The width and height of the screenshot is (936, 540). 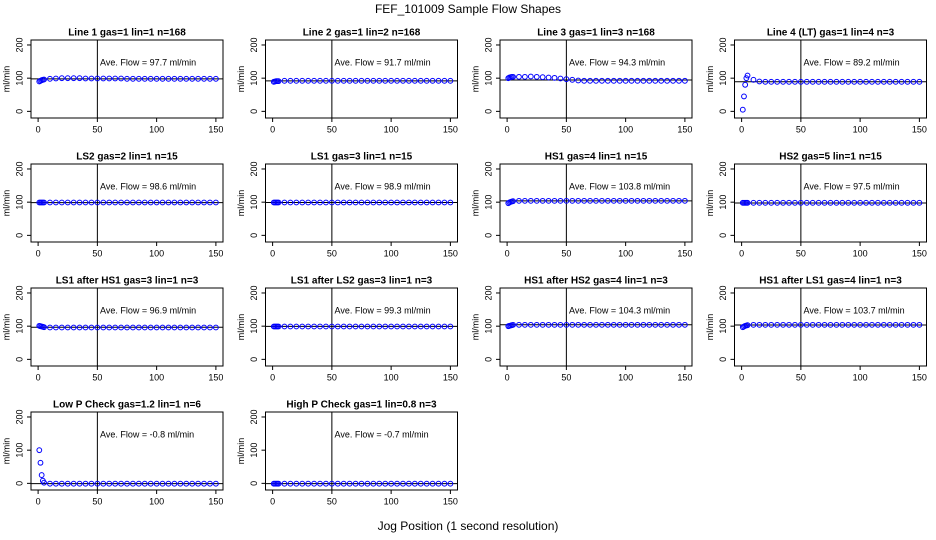 What do you see at coordinates (254, 111) in the screenshot?
I see `y-tick-label: 0` at bounding box center [254, 111].